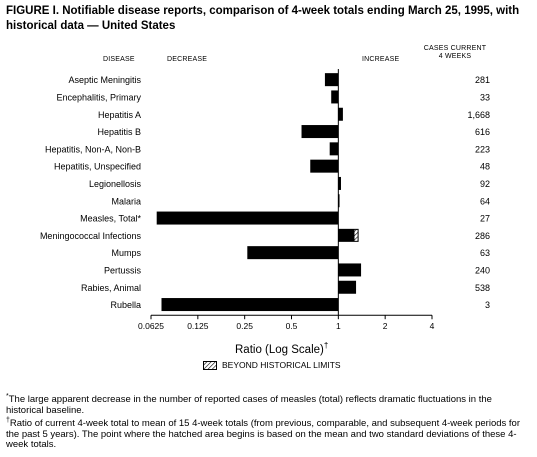  What do you see at coordinates (110, 219) in the screenshot?
I see `category-label: Measles, Total*` at bounding box center [110, 219].